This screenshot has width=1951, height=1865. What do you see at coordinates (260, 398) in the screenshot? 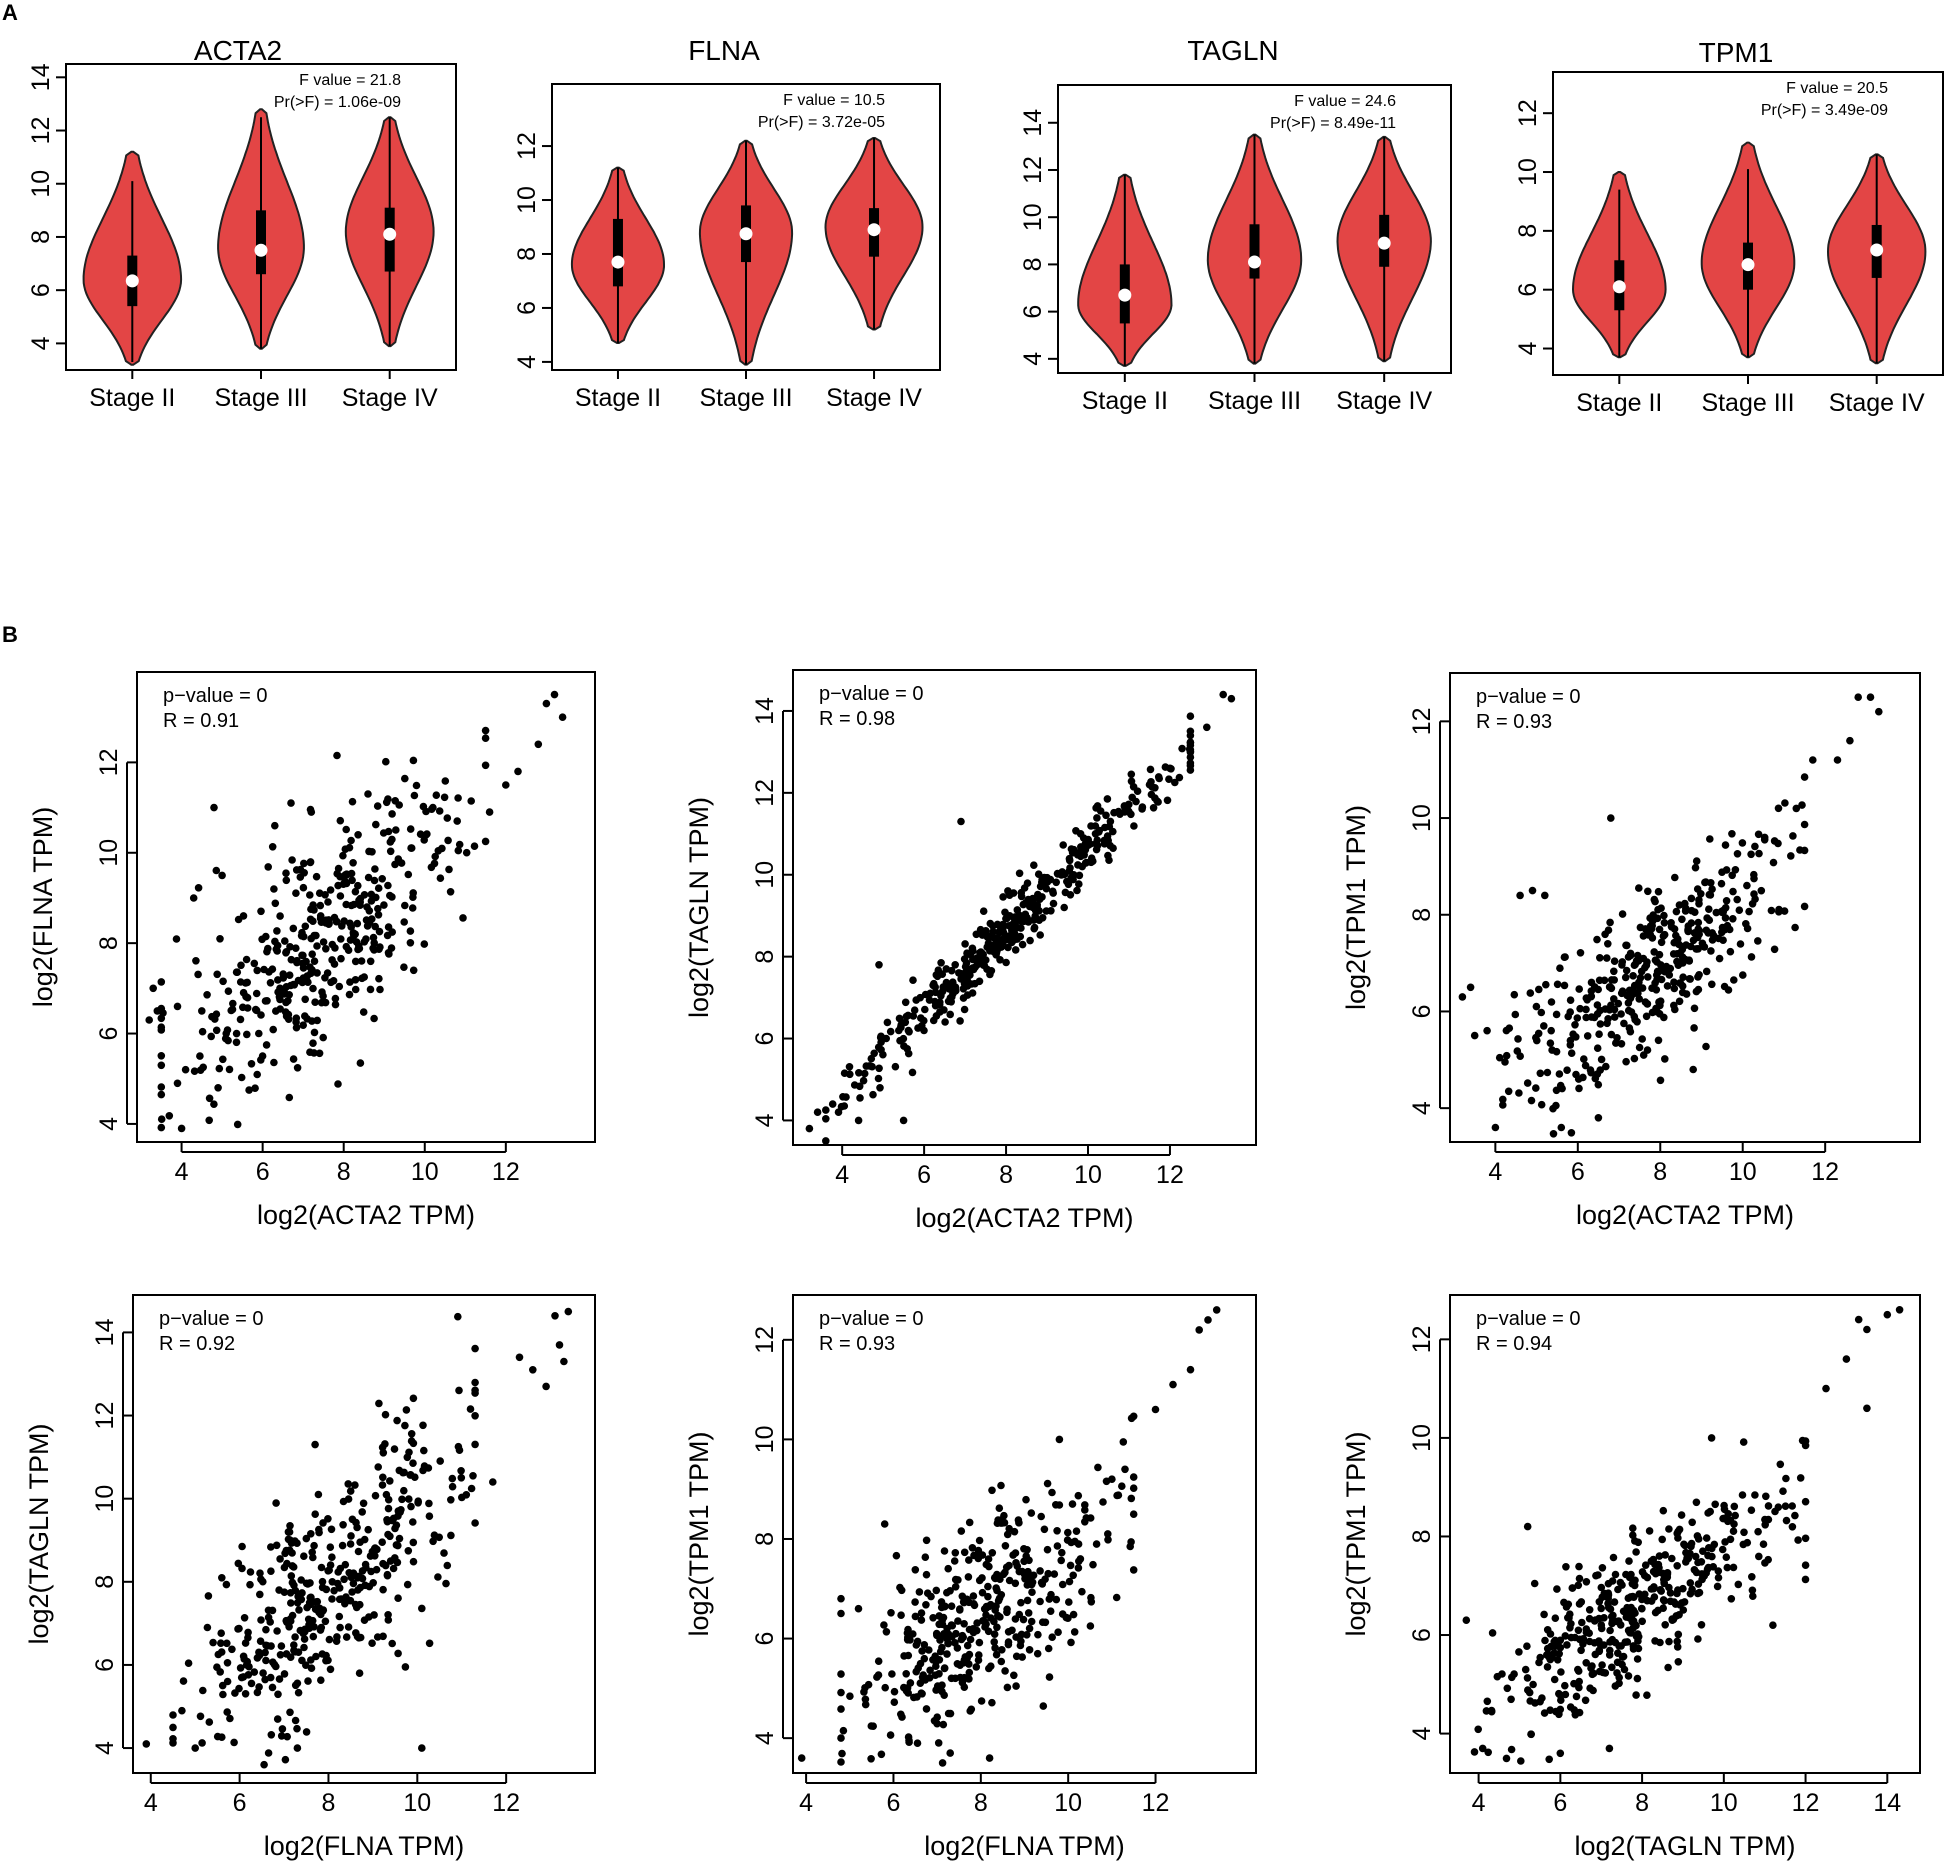
I see `x-category-label: Stage III` at bounding box center [260, 398].